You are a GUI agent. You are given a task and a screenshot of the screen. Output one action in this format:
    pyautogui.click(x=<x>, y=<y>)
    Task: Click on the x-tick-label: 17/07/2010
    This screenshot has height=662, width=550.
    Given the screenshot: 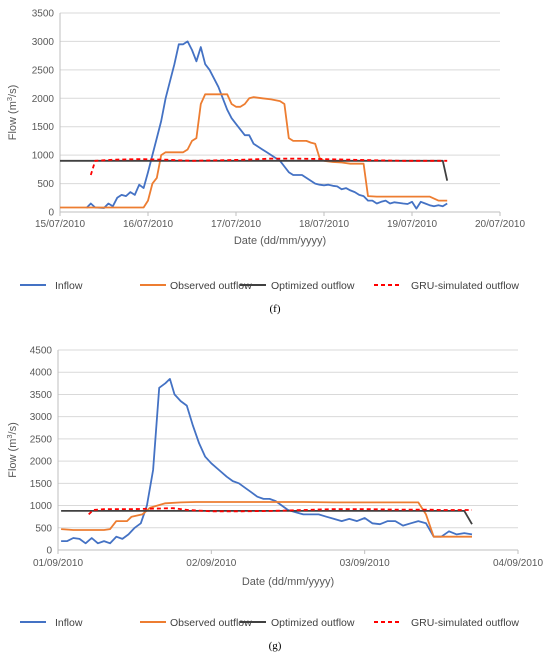 What is the action you would take?
    pyautogui.click(x=236, y=224)
    